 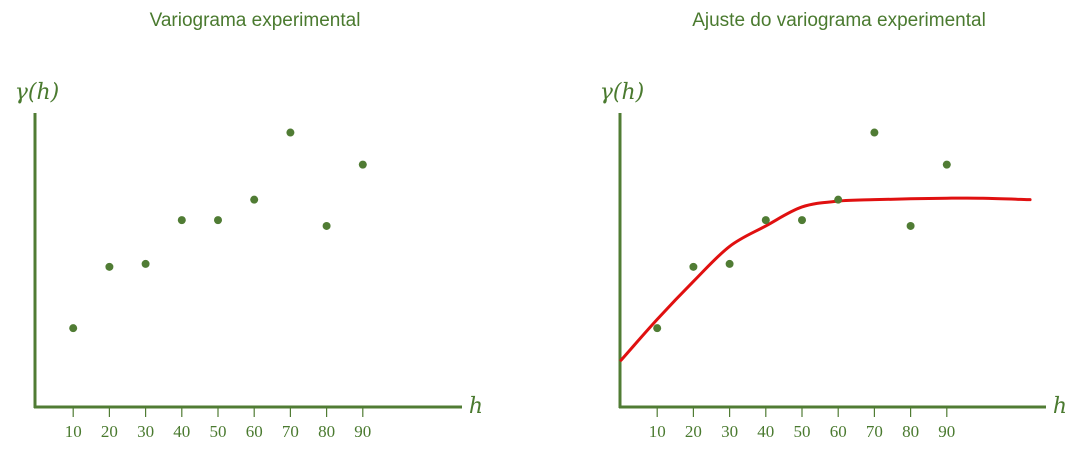 I want to click on chart-title: Ajuste do variograma experimental, so click(x=839, y=20).